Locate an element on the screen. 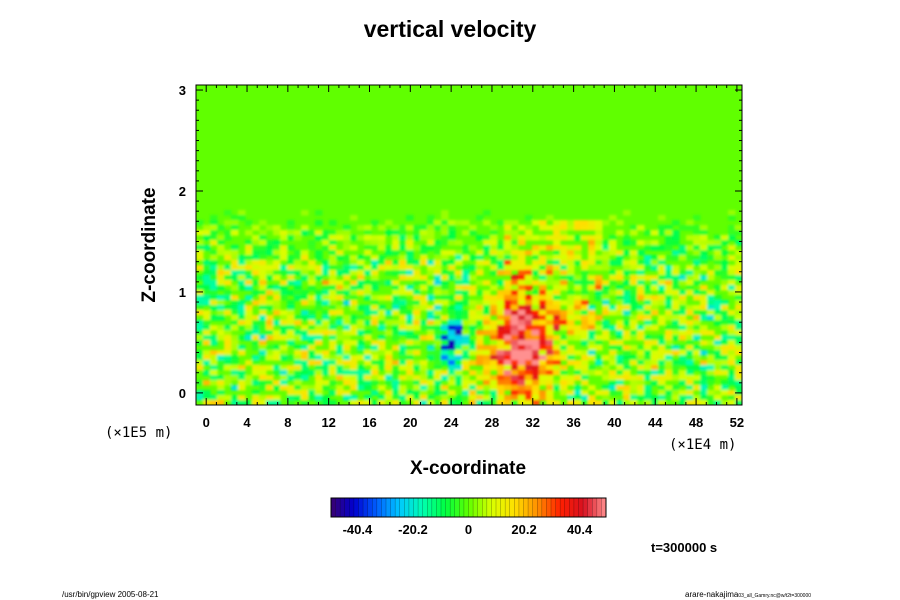  time-annotation: t=300000 s is located at coordinates (684, 547).